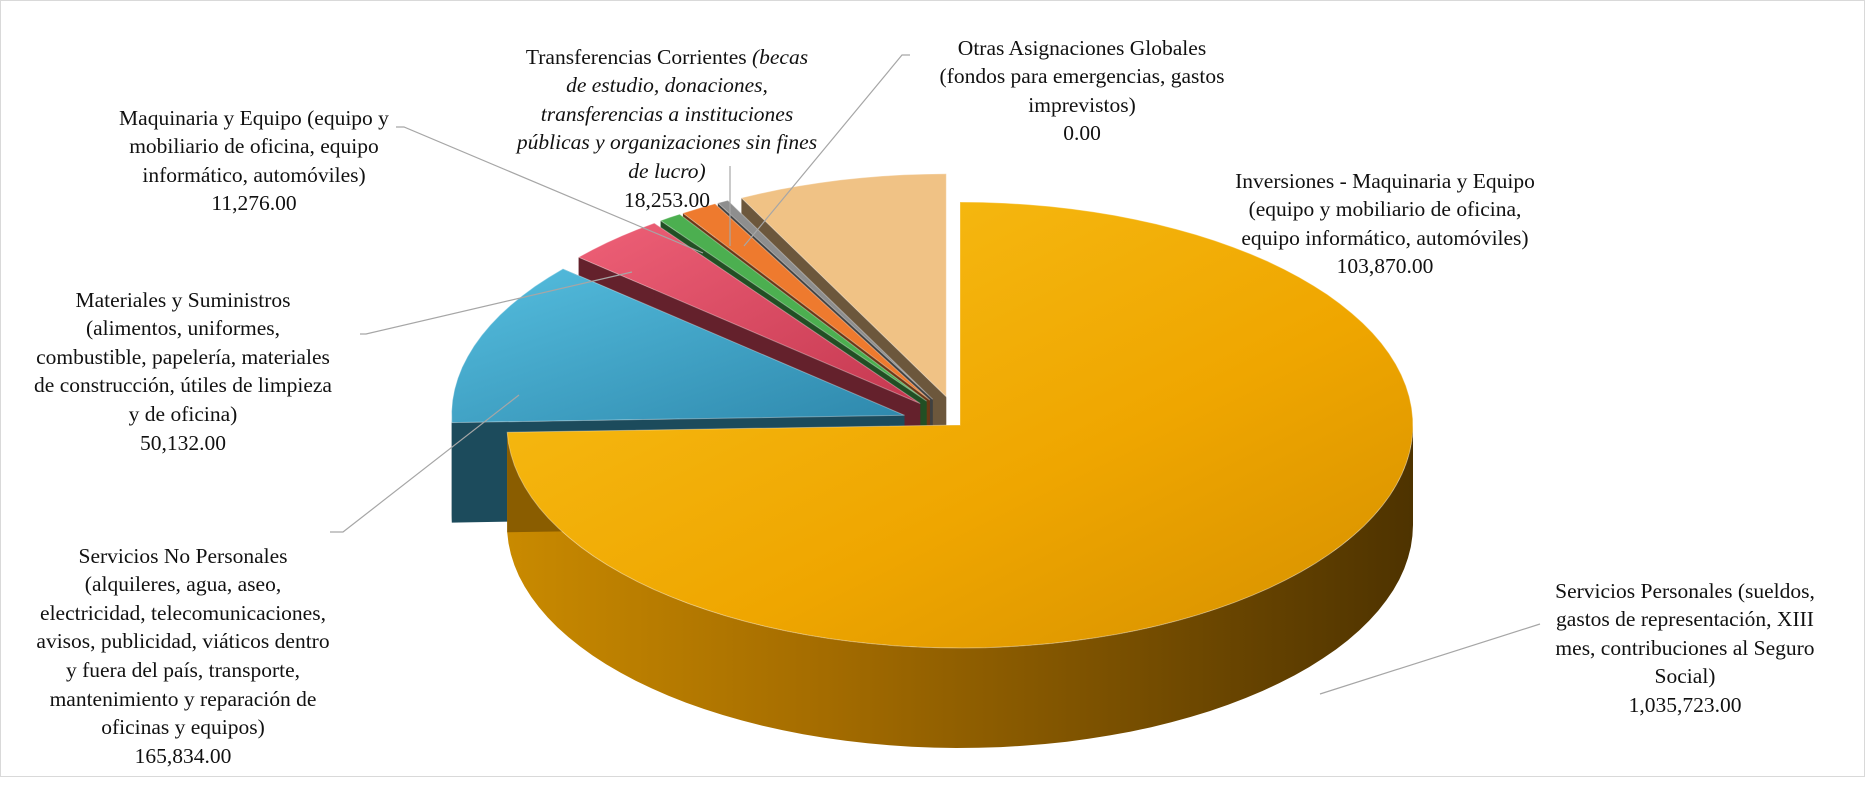  I want to click on label-maquinaria-value: 11,276.00, so click(254, 203).